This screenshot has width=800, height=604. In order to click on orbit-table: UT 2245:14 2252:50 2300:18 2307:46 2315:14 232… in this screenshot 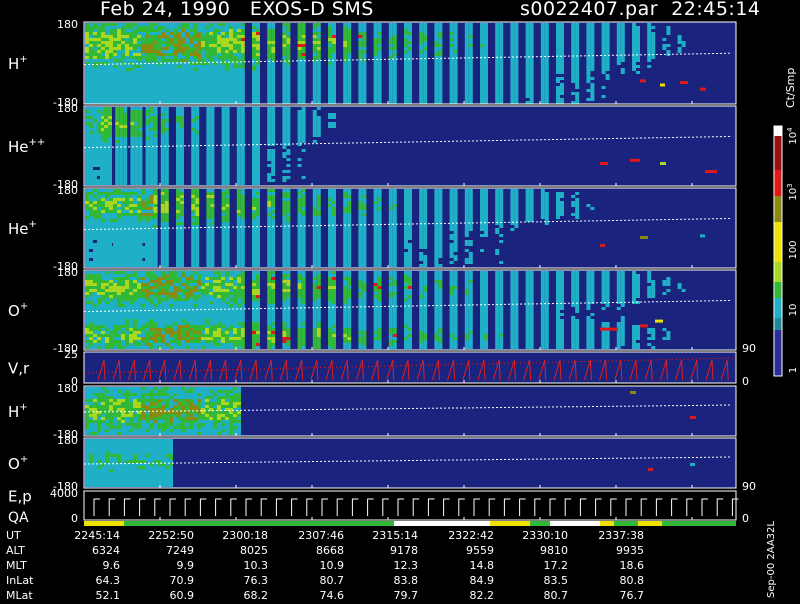, I will do `click(400, 566)`.